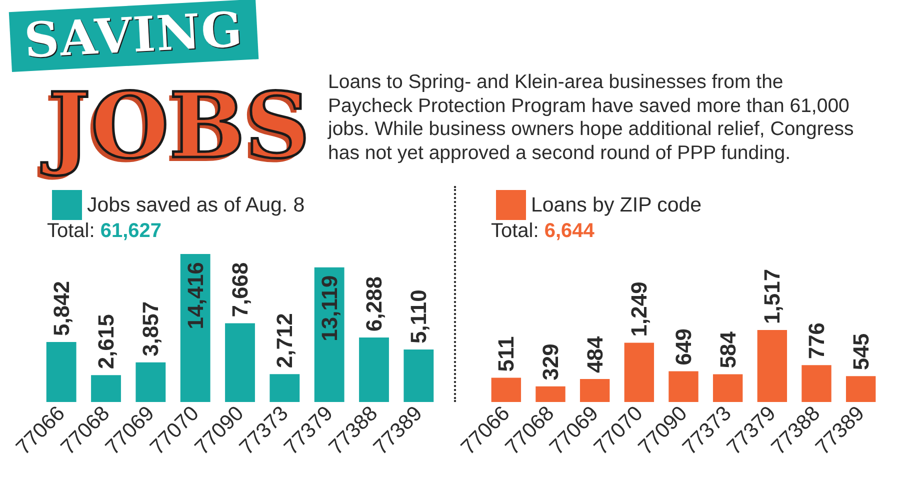 The image size is (900, 486). Describe the element at coordinates (106, 342) in the screenshot. I see `data-label: 2,615` at that location.